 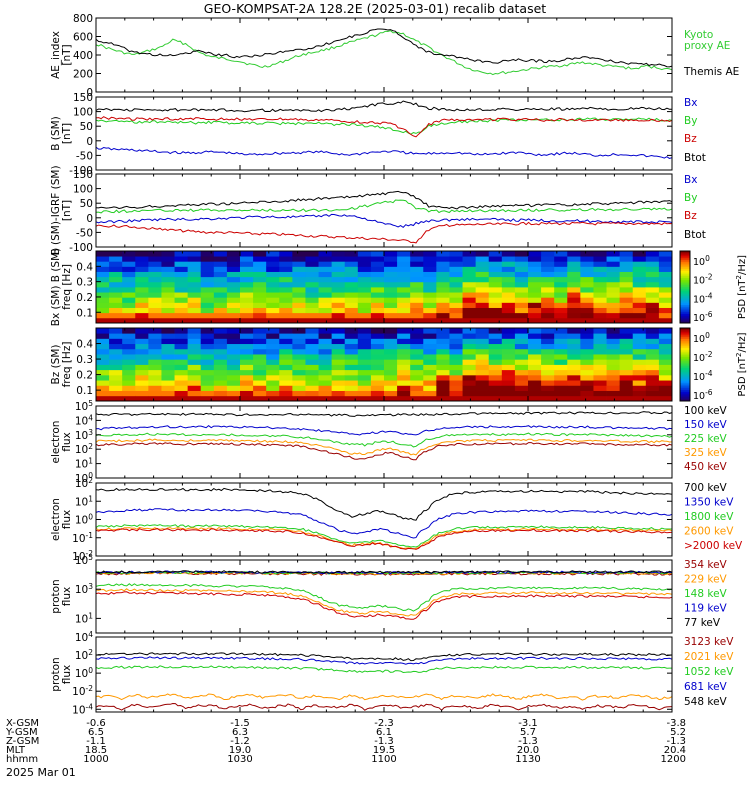 I want to click on y-tick-label: 10⁻², so click(x=82, y=556).